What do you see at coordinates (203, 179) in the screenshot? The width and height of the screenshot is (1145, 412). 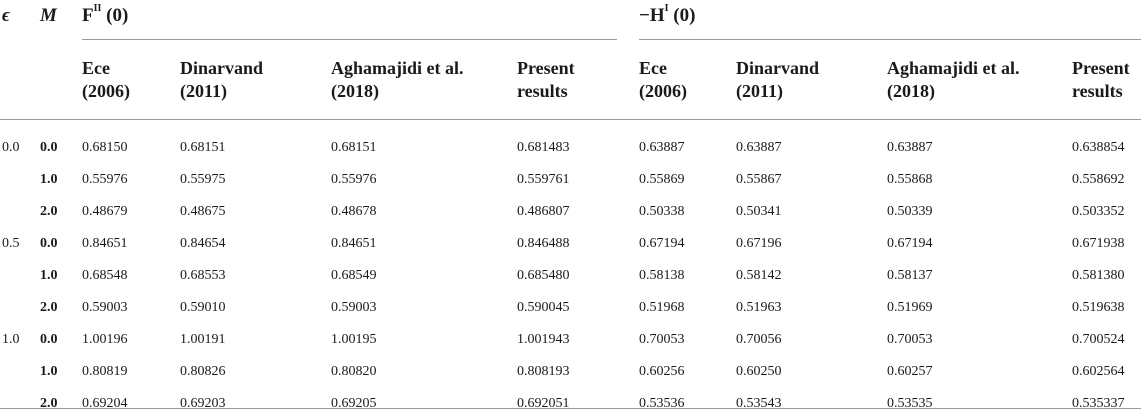 I see `value-cell: 0.55975` at bounding box center [203, 179].